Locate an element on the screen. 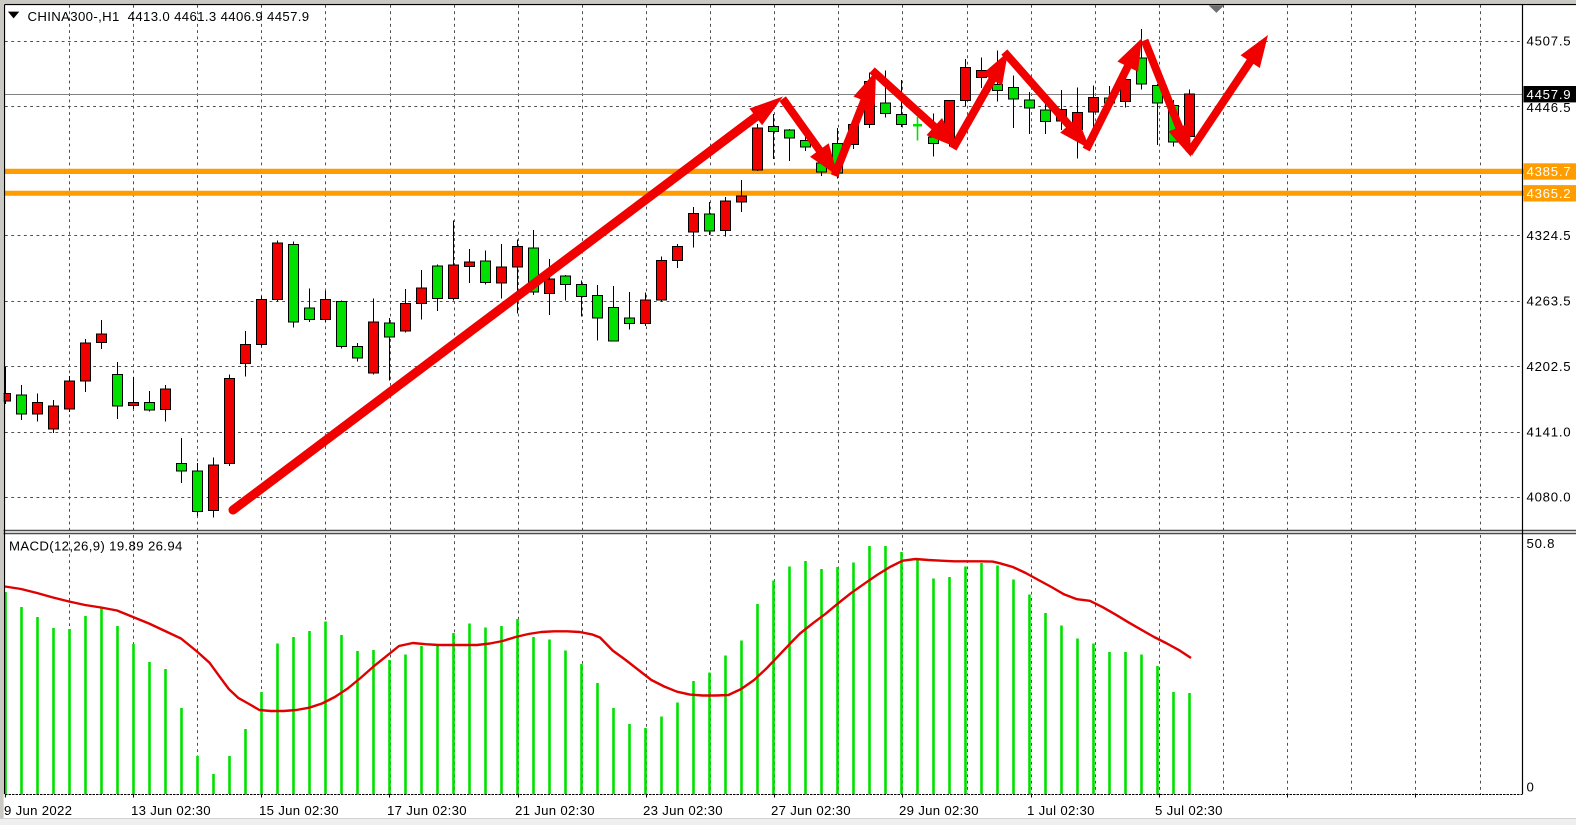 Image resolution: width=1576 pixels, height=825 pixels. svg-text: 0 is located at coordinates (1531, 787).